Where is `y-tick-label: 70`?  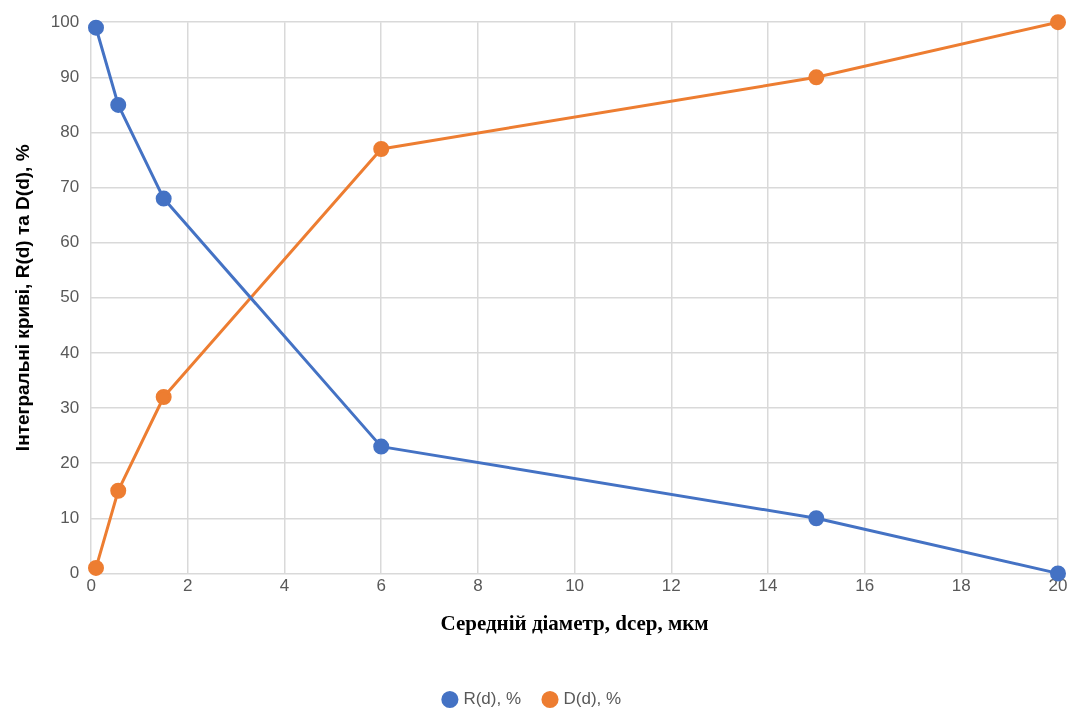 y-tick-label: 70 is located at coordinates (70, 187).